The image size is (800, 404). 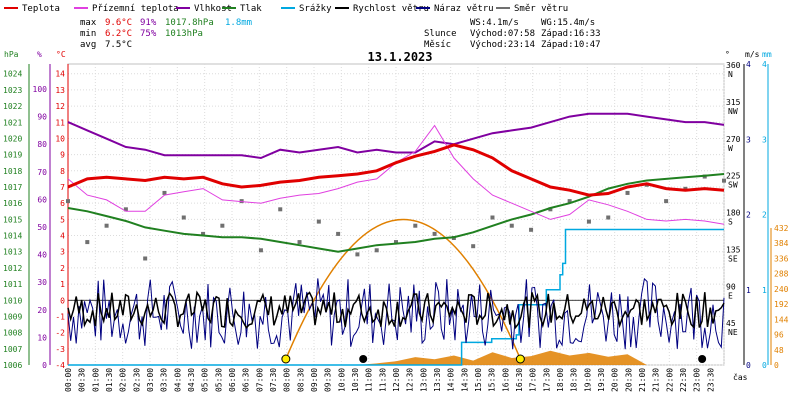 I want to click on percent-tick-label: 70, so click(x=42, y=172).